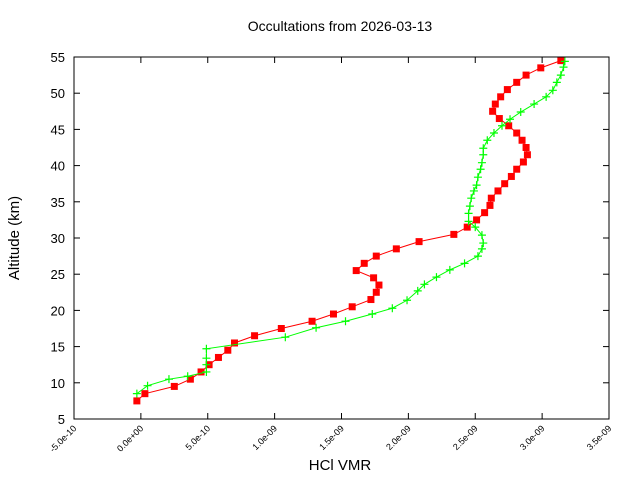 The width and height of the screenshot is (640, 480). Describe the element at coordinates (58, 238) in the screenshot. I see `y-tick-label: 30` at that location.